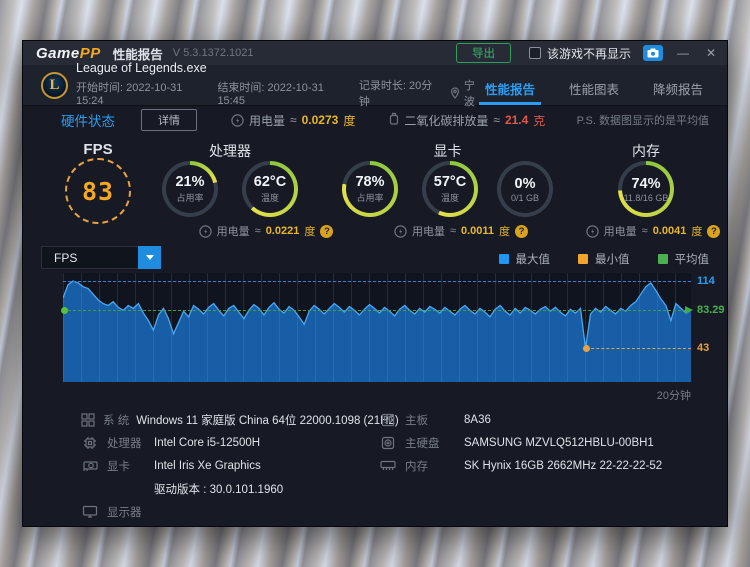  I want to click on memory-usage-label: 11.8/16 GB, so click(646, 197).